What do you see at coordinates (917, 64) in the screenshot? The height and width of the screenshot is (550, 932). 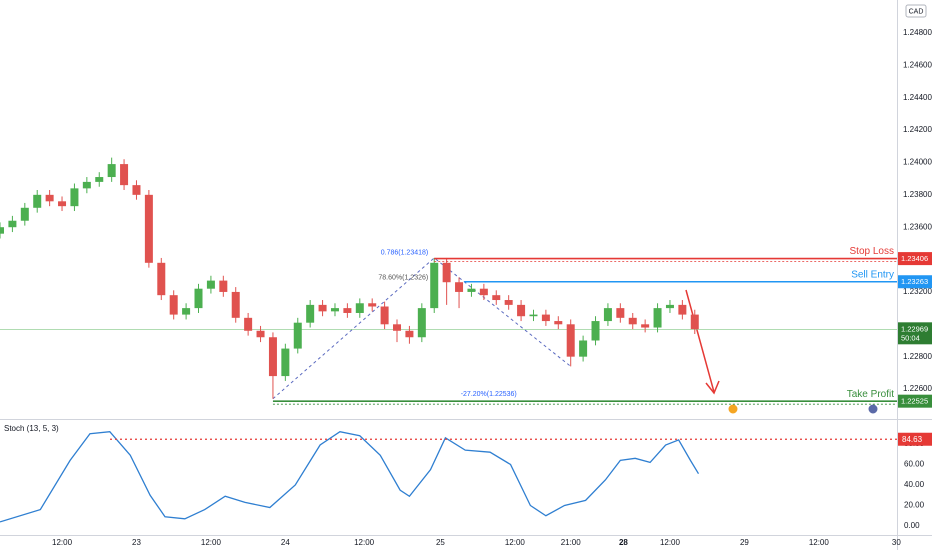 I see `y-tick-label: 1.24600` at bounding box center [917, 64].